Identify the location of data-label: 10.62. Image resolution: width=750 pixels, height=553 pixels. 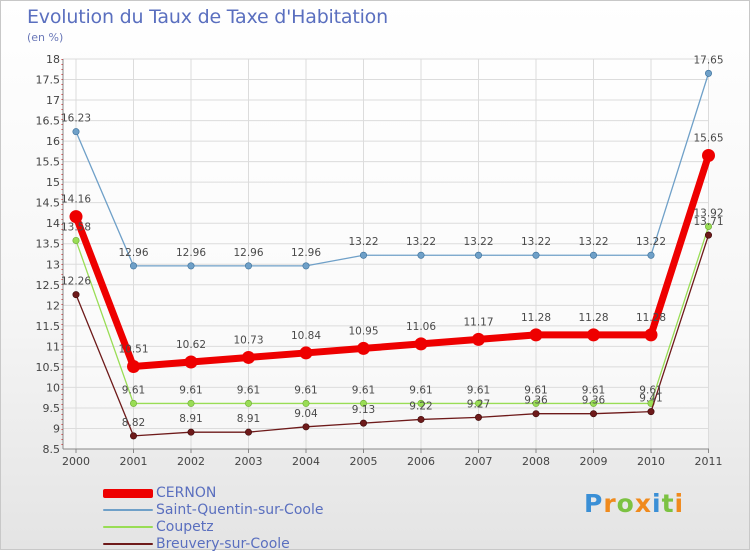
(191, 345).